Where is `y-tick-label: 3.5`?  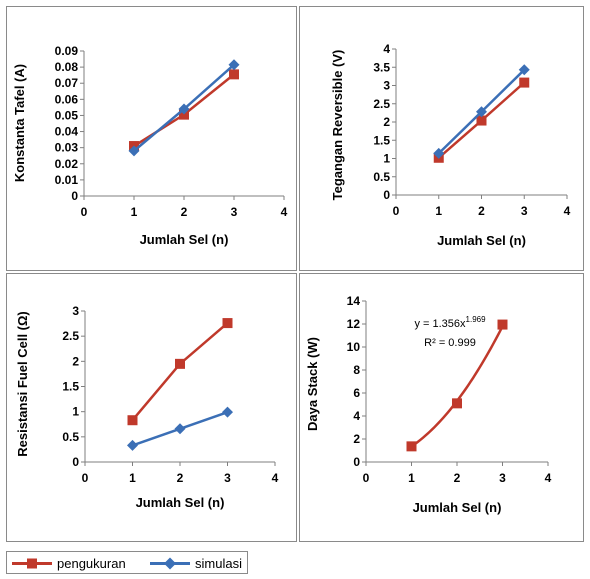
y-tick-label: 3.5 is located at coordinates (381, 67).